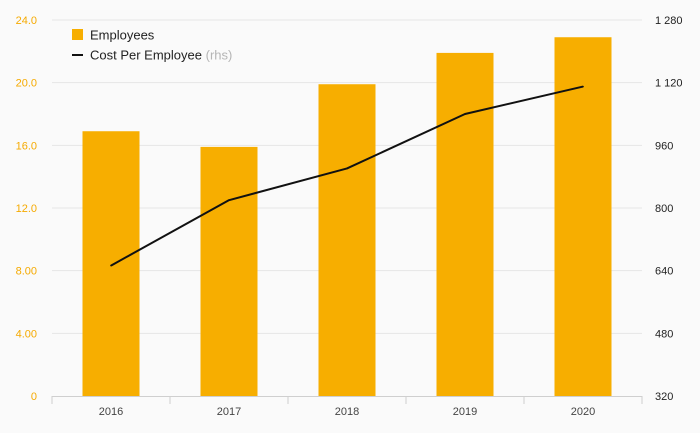 The width and height of the screenshot is (700, 433). What do you see at coordinates (669, 21) in the screenshot?
I see `y-right-tick-label: 1 280` at bounding box center [669, 21].